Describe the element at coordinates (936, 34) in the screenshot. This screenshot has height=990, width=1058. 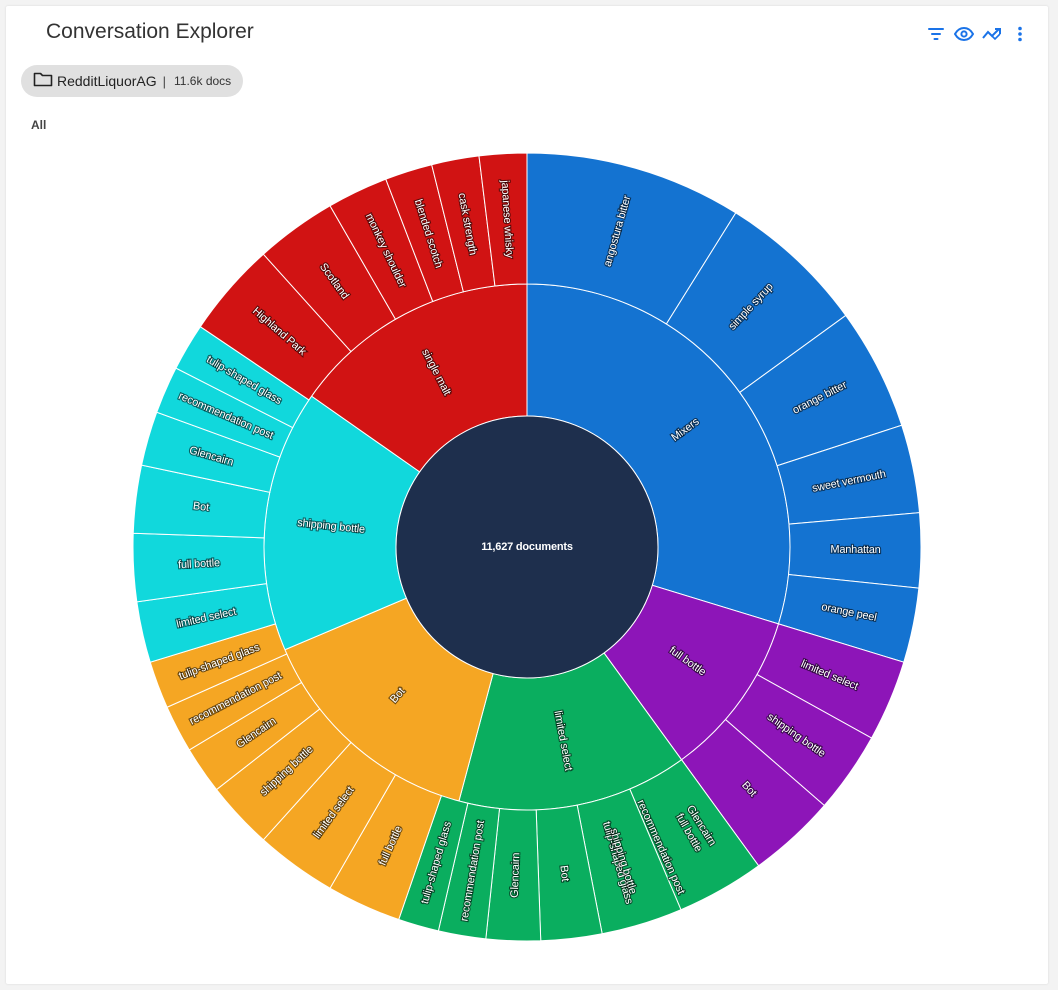
I see `filter-icon` at that location.